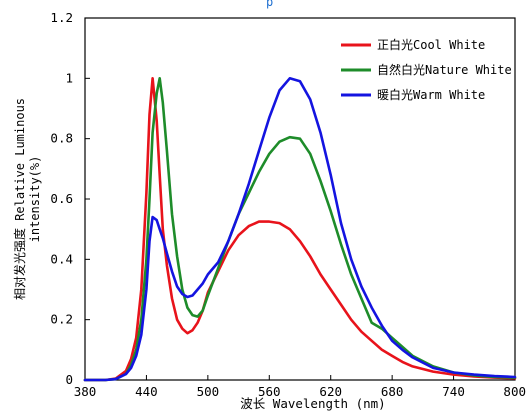 The height and width of the screenshot is (412, 527). What do you see at coordinates (35, 199) in the screenshot?
I see `y-axis-label-line2: intensity(%)` at bounding box center [35, 199].